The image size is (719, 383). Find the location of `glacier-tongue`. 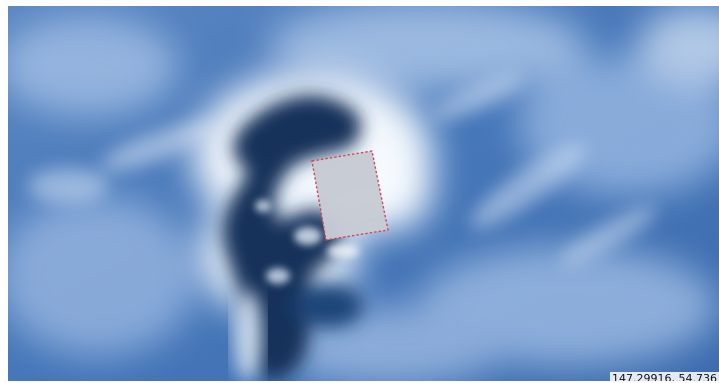

glacier-tongue is located at coordinates (248, 336).